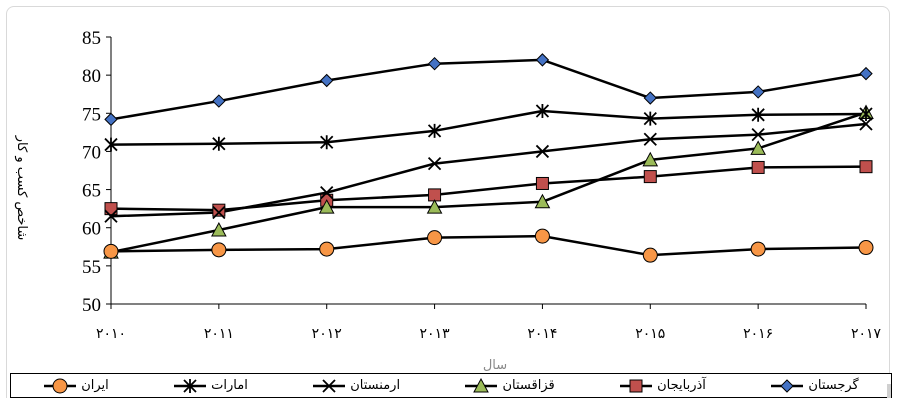 Image resolution: width=897 pixels, height=398 pixels. What do you see at coordinates (91, 114) in the screenshot?
I see `y-tick-label: 75` at bounding box center [91, 114].